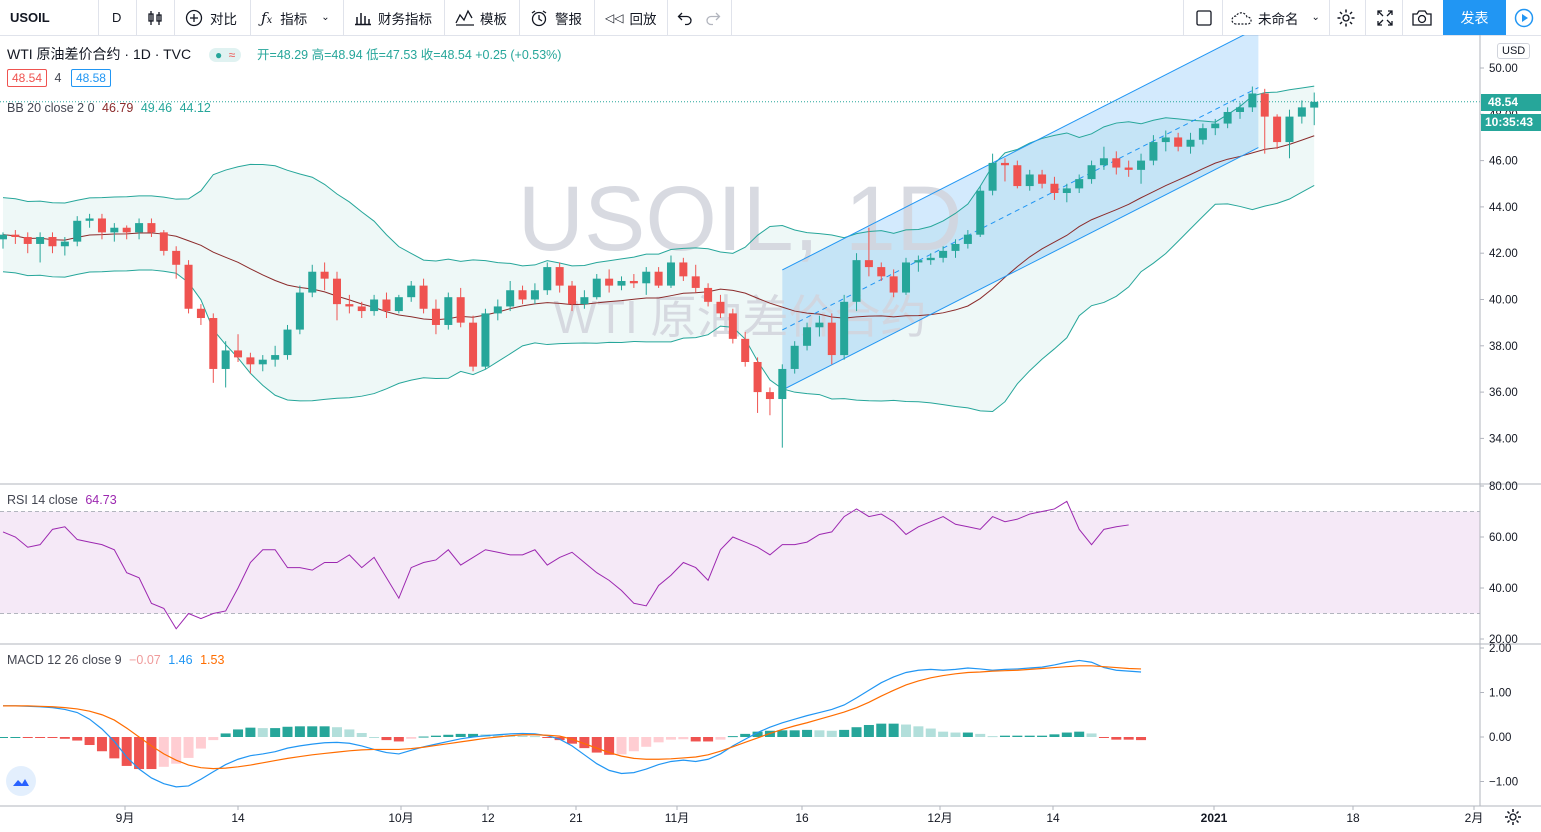 The image size is (1541, 832). What do you see at coordinates (1422, 17) in the screenshot?
I see `snapshot-button` at bounding box center [1422, 17].